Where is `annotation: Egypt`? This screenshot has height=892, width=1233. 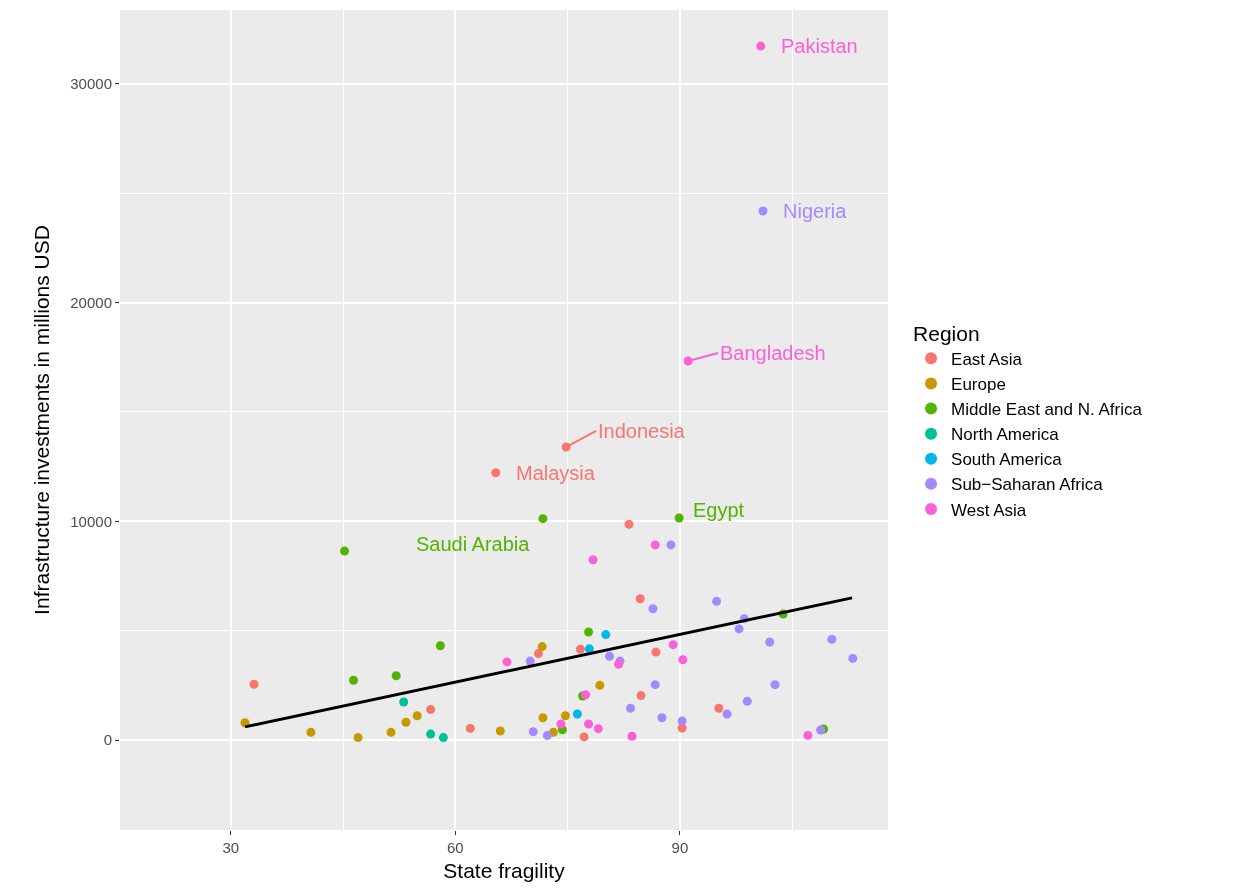
annotation: Egypt is located at coordinates (719, 510).